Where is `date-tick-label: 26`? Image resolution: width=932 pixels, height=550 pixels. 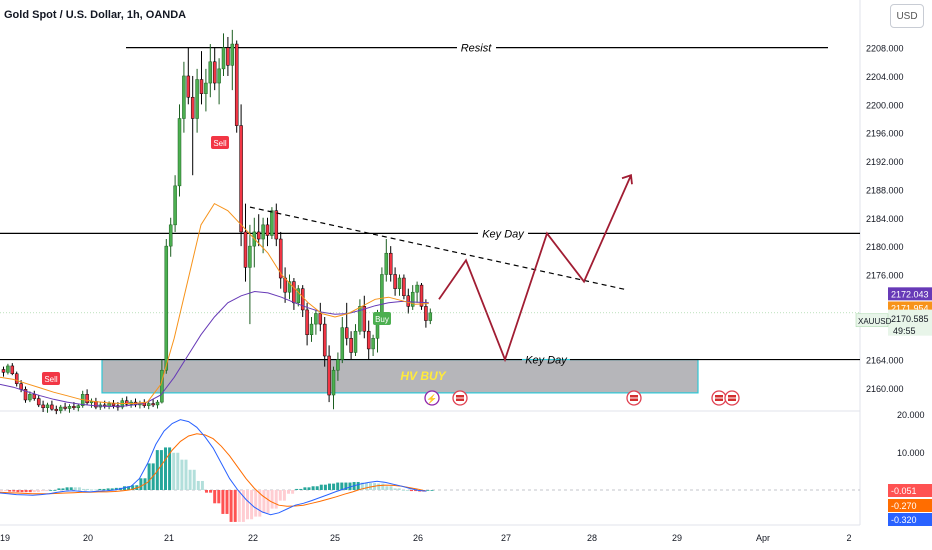 date-tick-label: 26 is located at coordinates (418, 538).